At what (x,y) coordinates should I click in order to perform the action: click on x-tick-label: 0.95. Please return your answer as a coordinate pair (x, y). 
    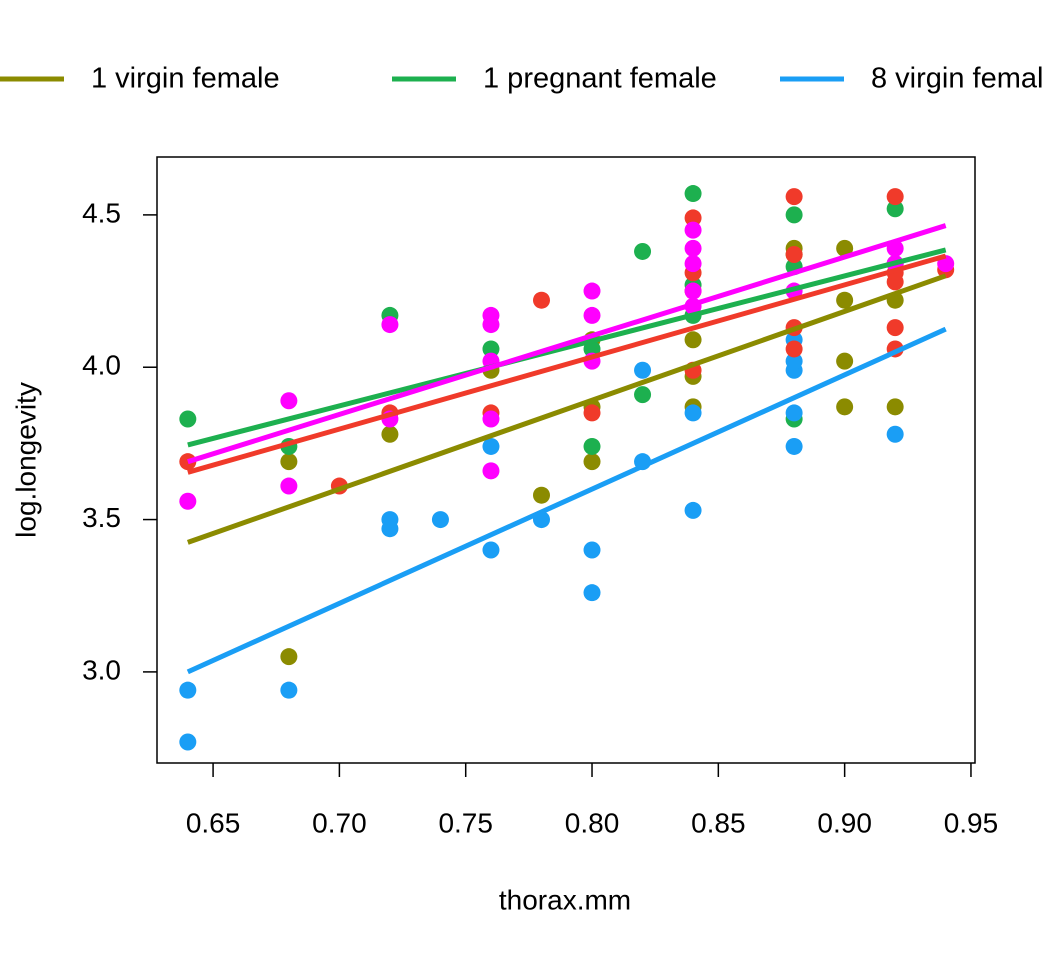
    Looking at the image, I should click on (971, 822).